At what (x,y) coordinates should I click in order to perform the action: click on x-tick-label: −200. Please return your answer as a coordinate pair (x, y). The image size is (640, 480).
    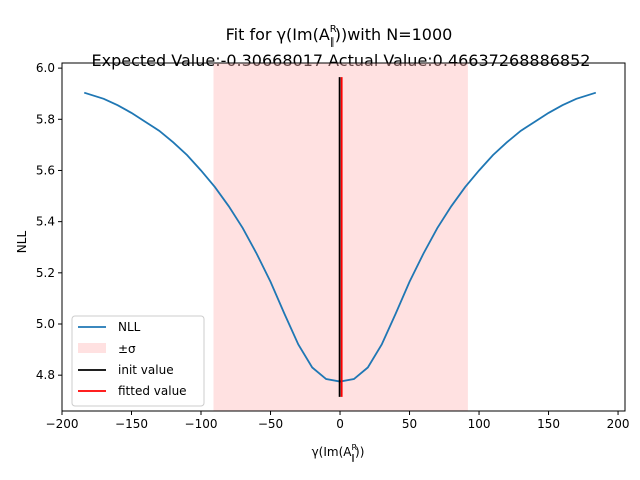
    Looking at the image, I should click on (62, 424).